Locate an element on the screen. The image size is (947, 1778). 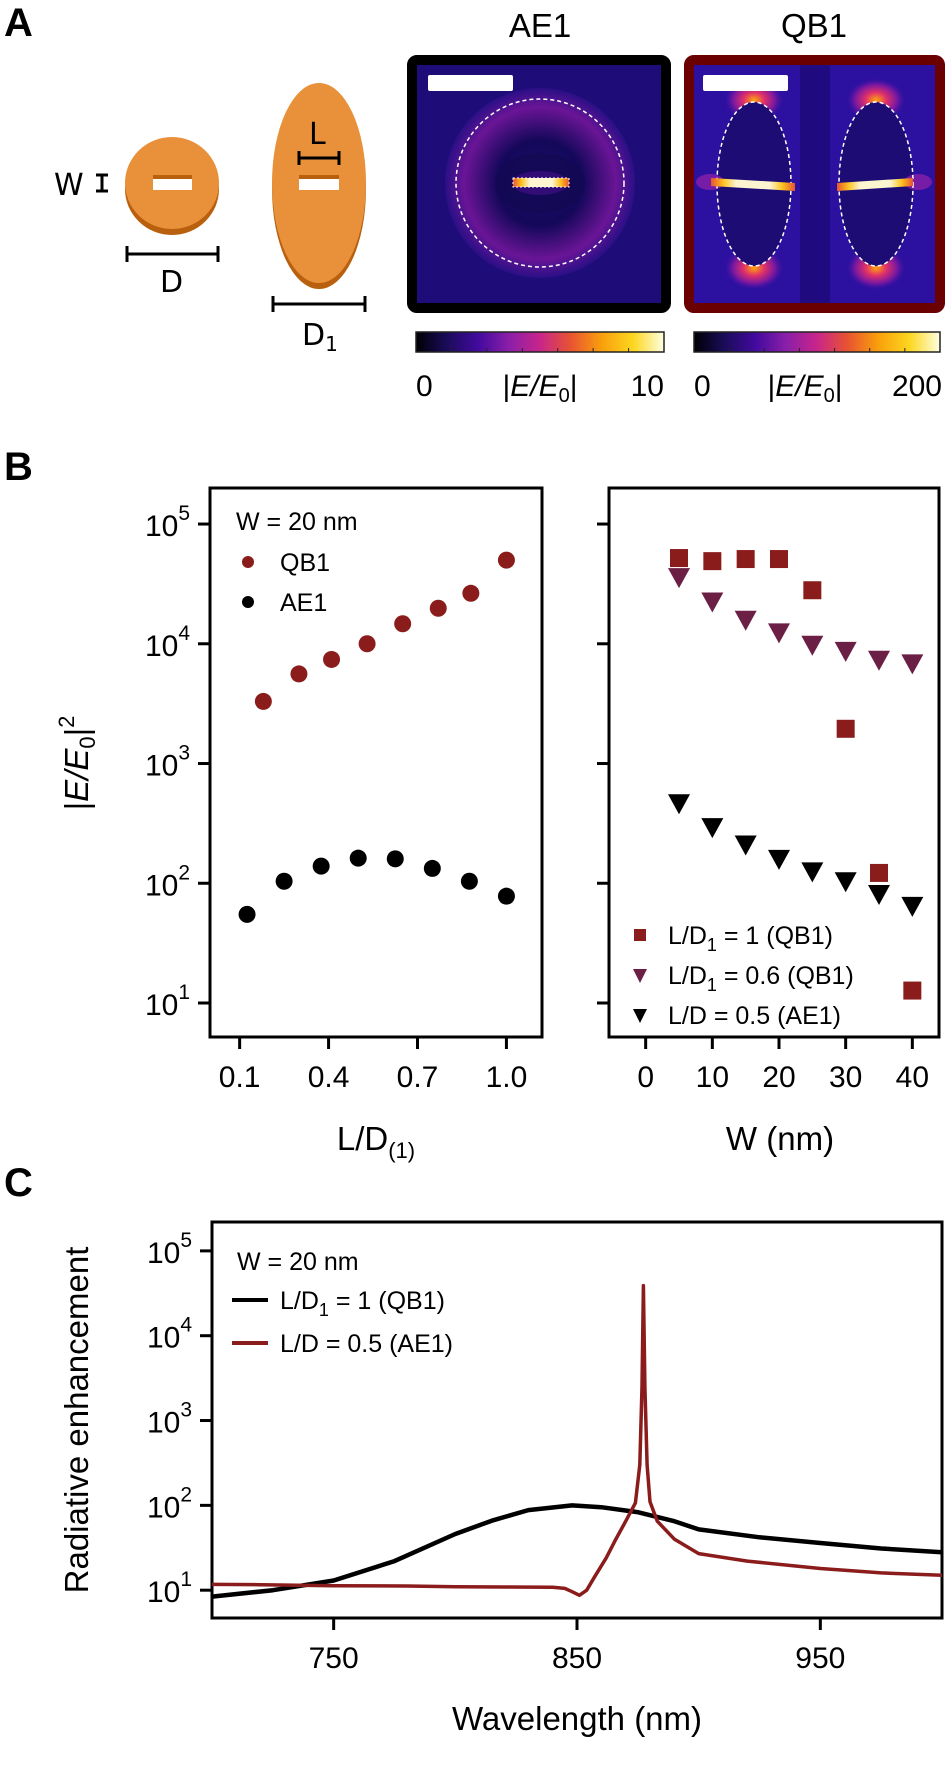
colorbar-max: 10 is located at coordinates (647, 386).